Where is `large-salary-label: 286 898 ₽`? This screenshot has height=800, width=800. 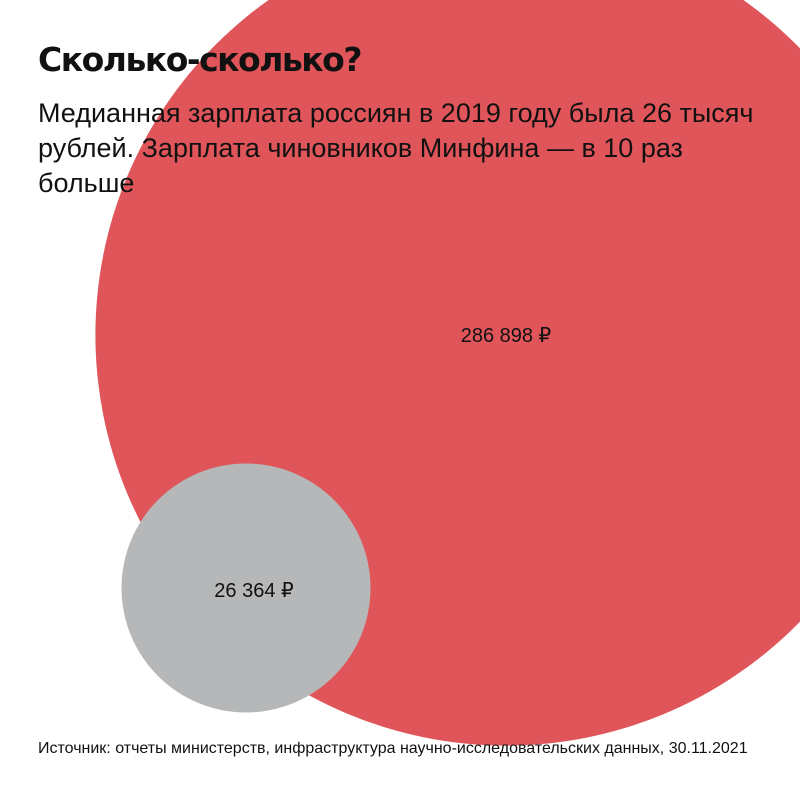 large-salary-label: 286 898 ₽ is located at coordinates (506, 336).